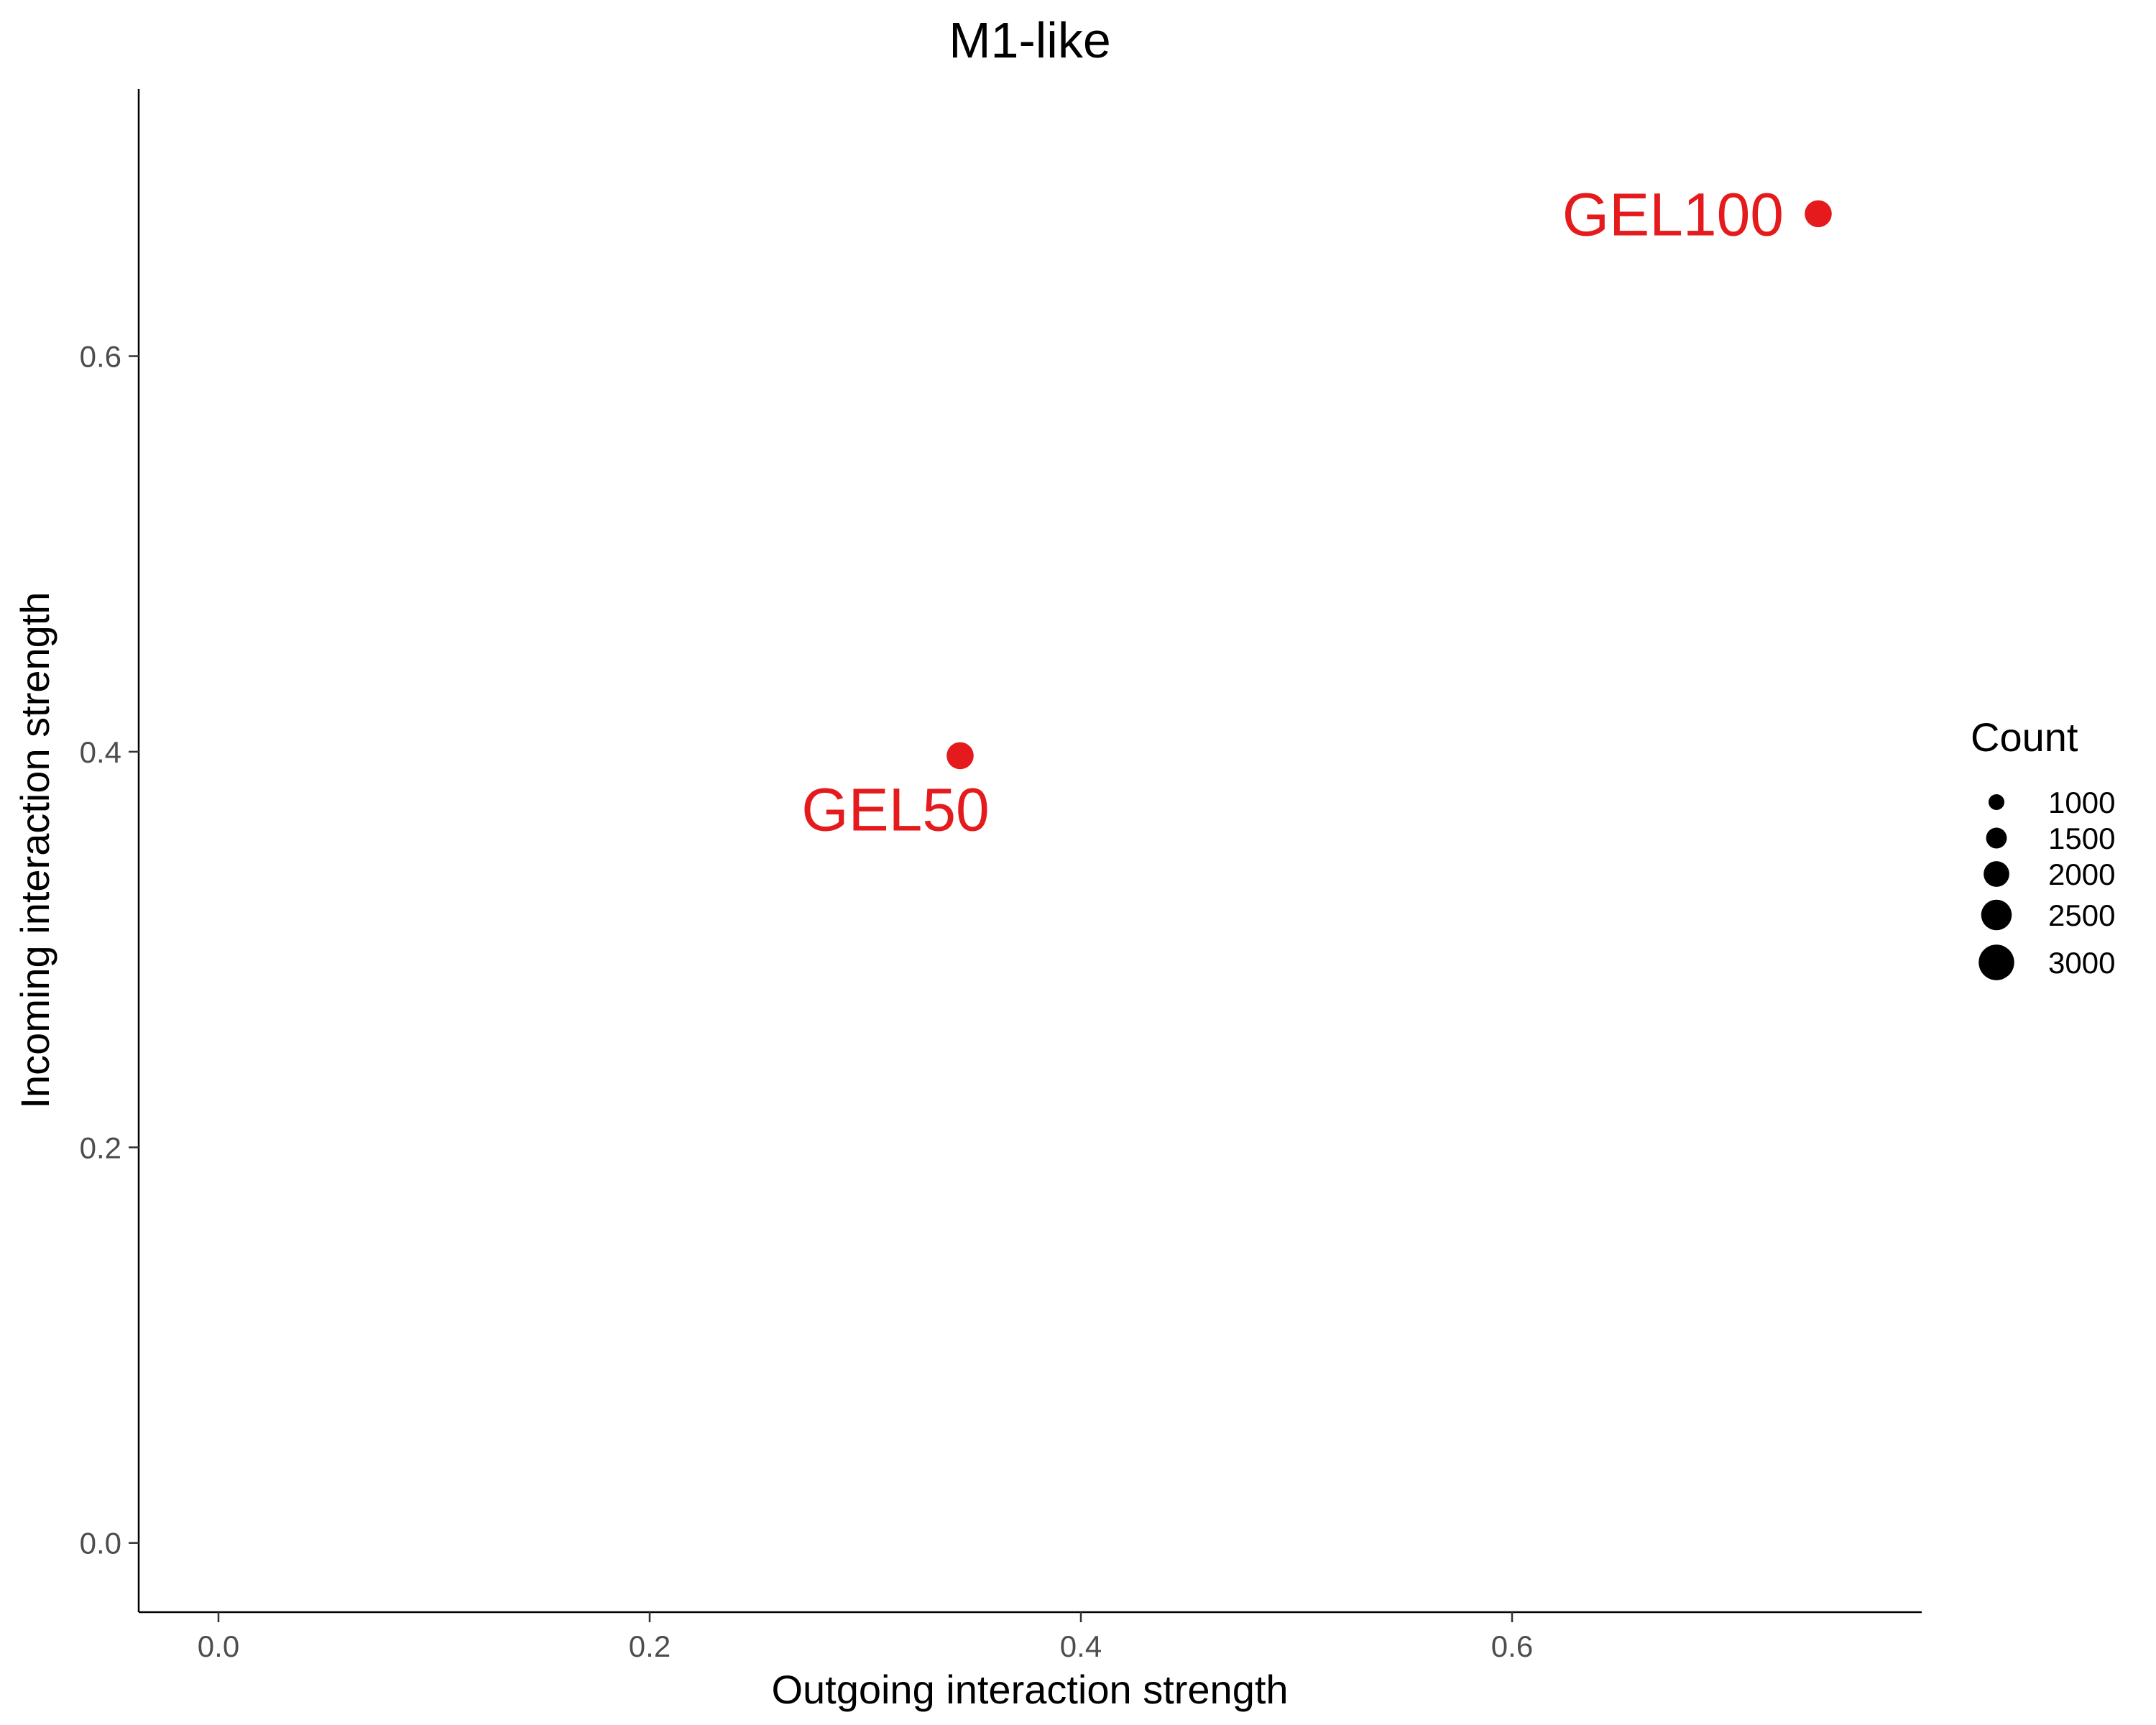 Image resolution: width=2156 pixels, height=1725 pixels. Describe the element at coordinates (865, 1637) in the screenshot. I see `x-axis-ticks: 0.0 0.2 0.4 0.6` at that location.